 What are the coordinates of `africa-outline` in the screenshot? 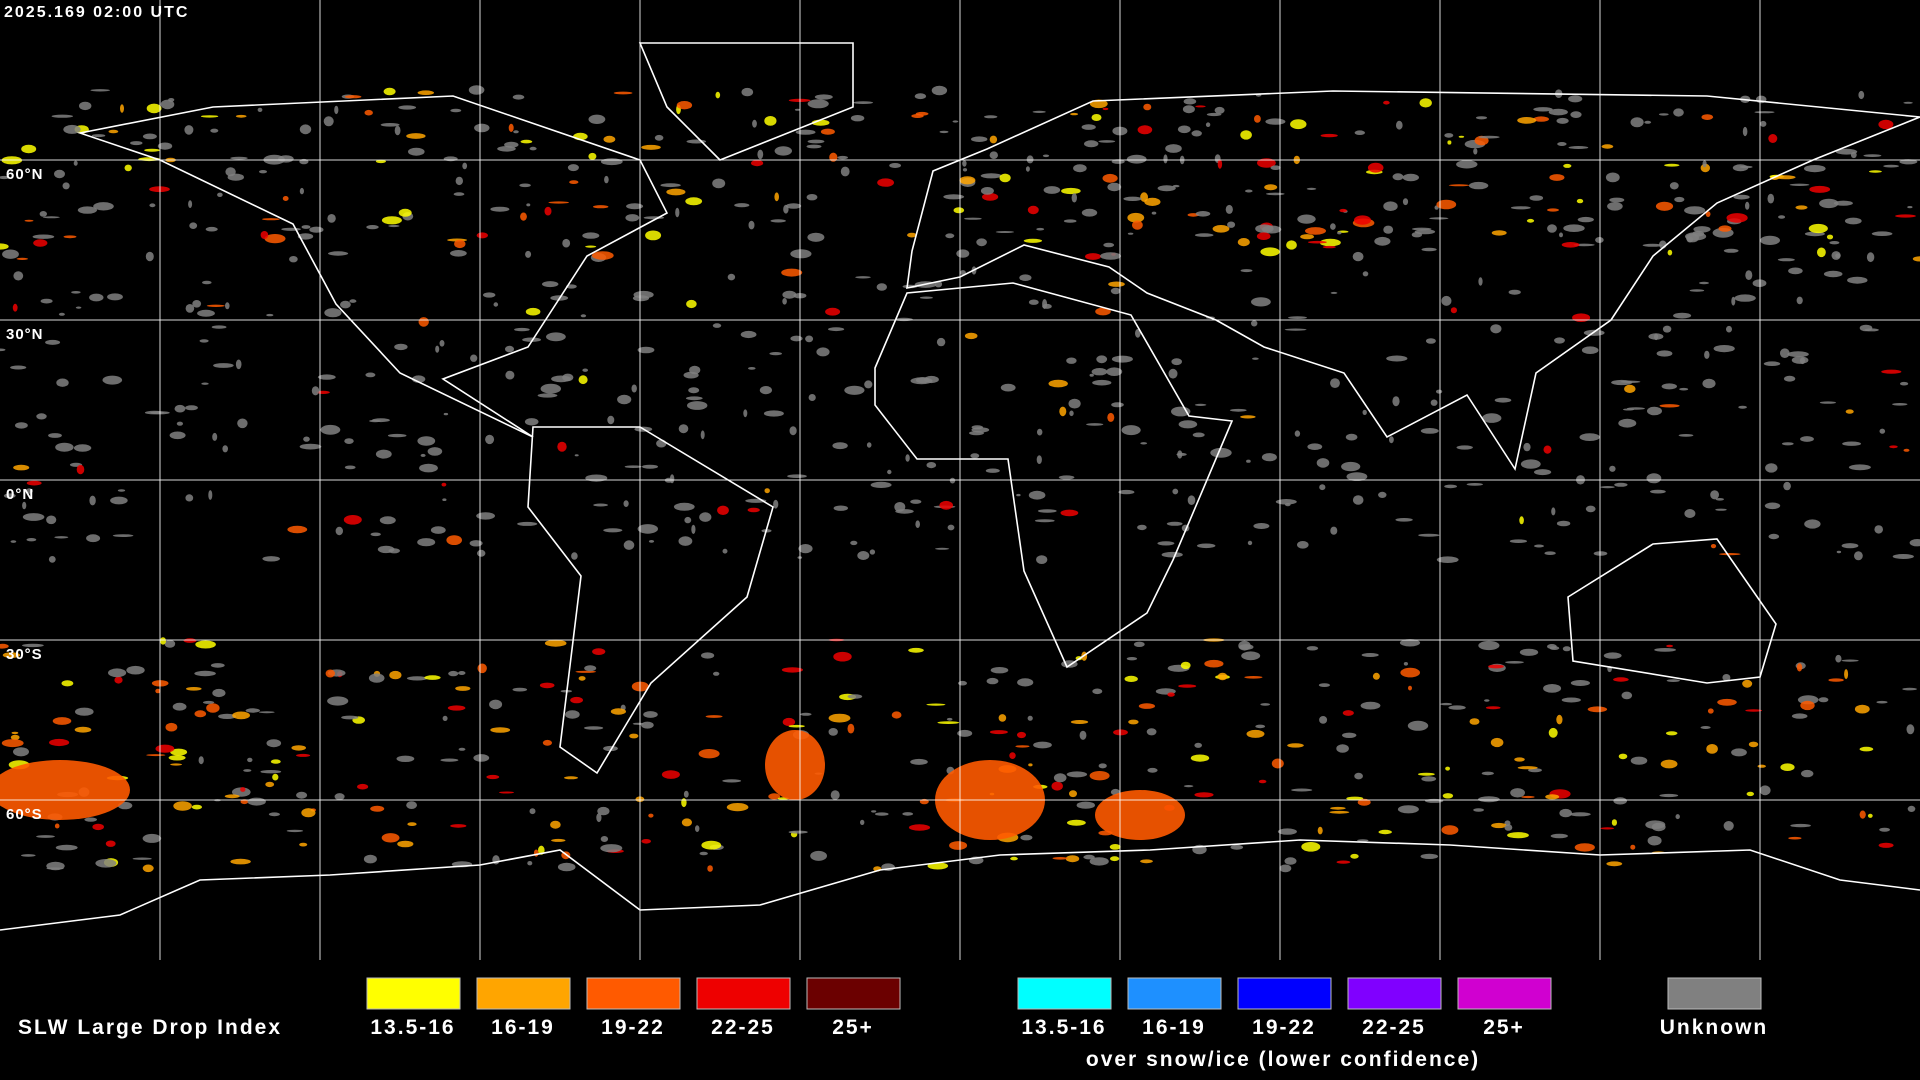 It's located at (1054, 475).